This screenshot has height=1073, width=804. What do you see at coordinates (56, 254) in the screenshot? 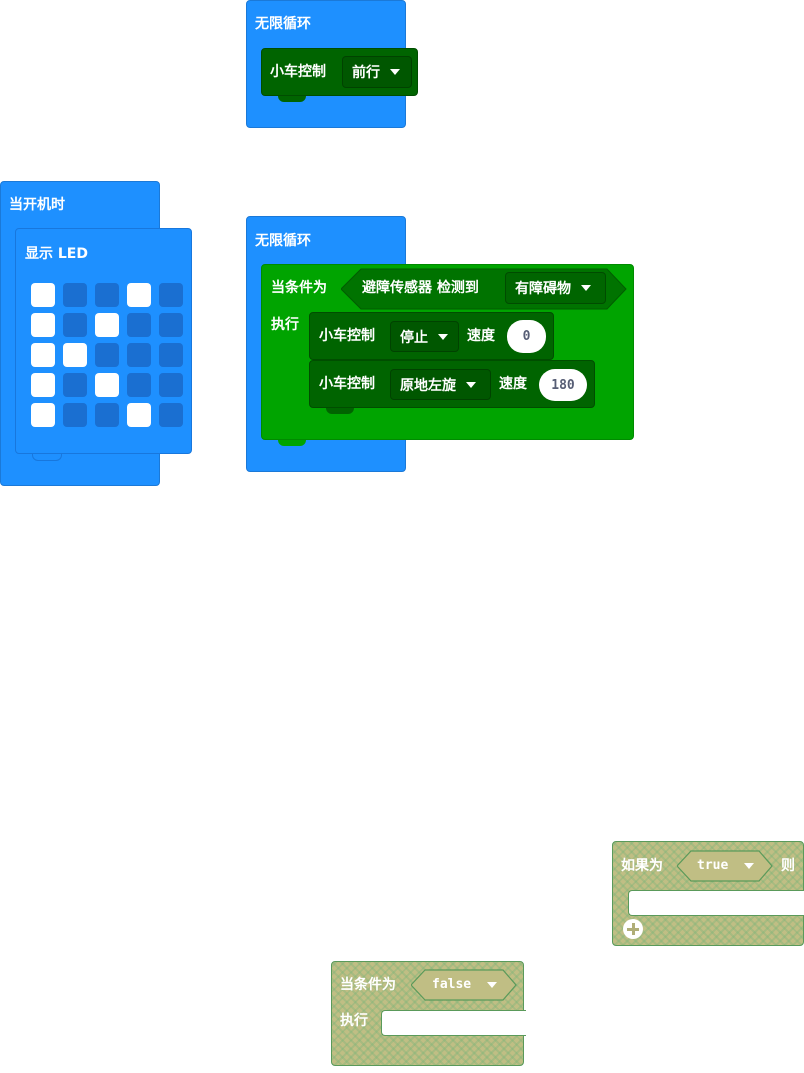
I see `show-led-label: 显示 LED` at bounding box center [56, 254].